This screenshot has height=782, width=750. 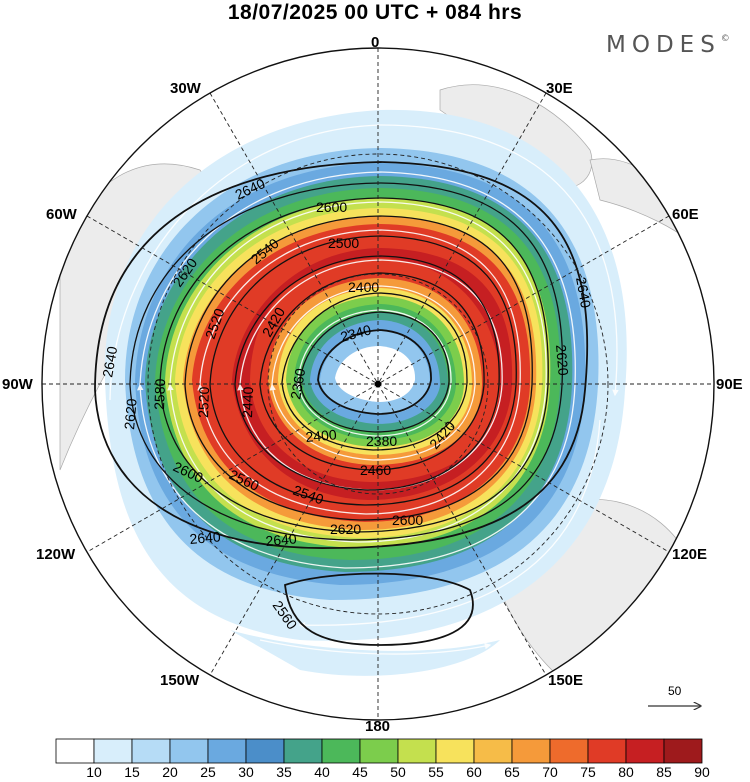 I want to click on colorbar-tick-label: 60, so click(x=474, y=772).